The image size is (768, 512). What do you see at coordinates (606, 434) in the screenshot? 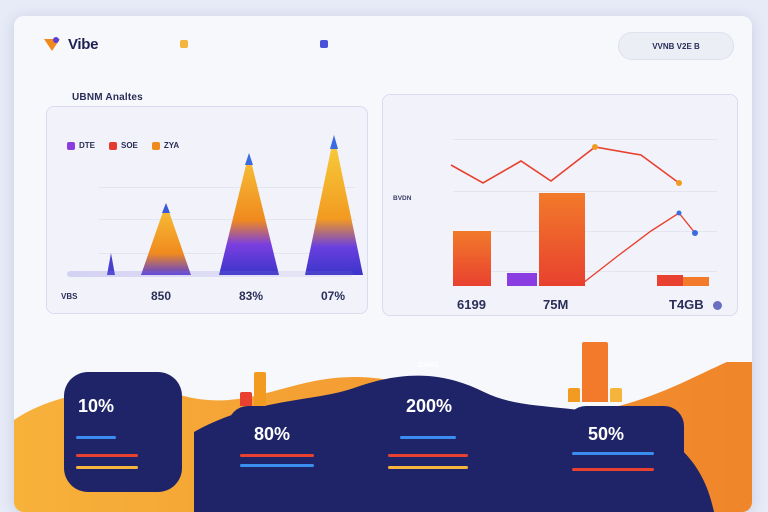
I see `metric-value-4: 50%` at bounding box center [606, 434].